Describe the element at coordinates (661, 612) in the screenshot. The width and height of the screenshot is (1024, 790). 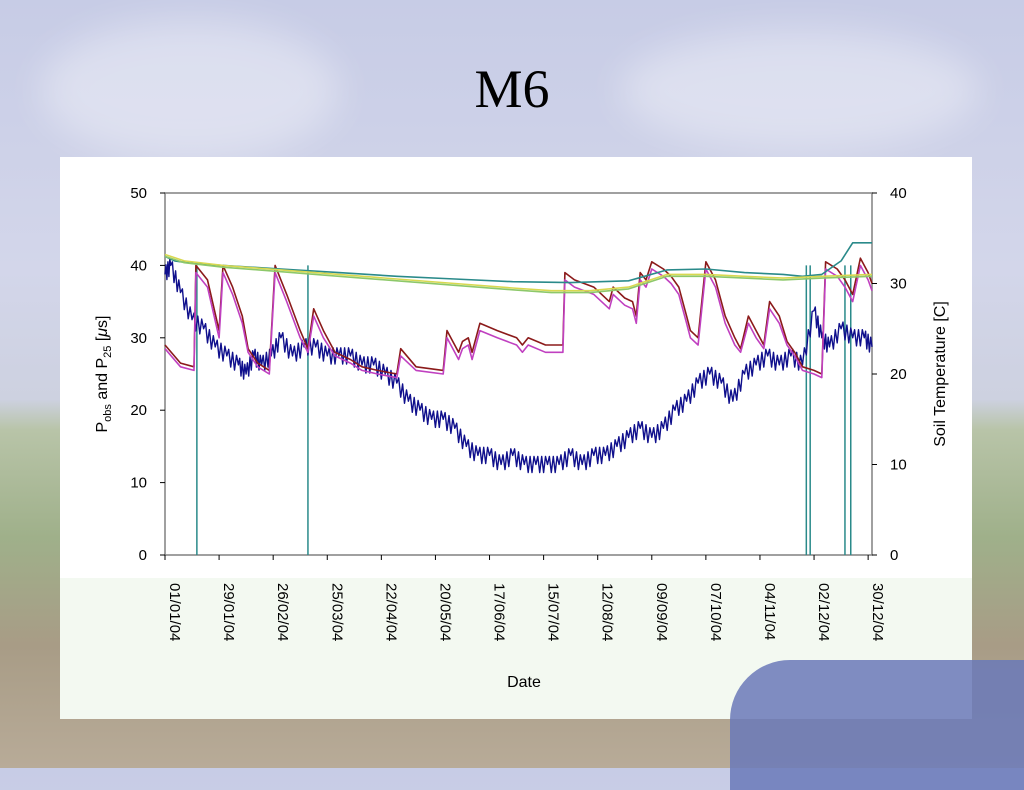
I see `x-tick-label: 09/09/04` at that location.